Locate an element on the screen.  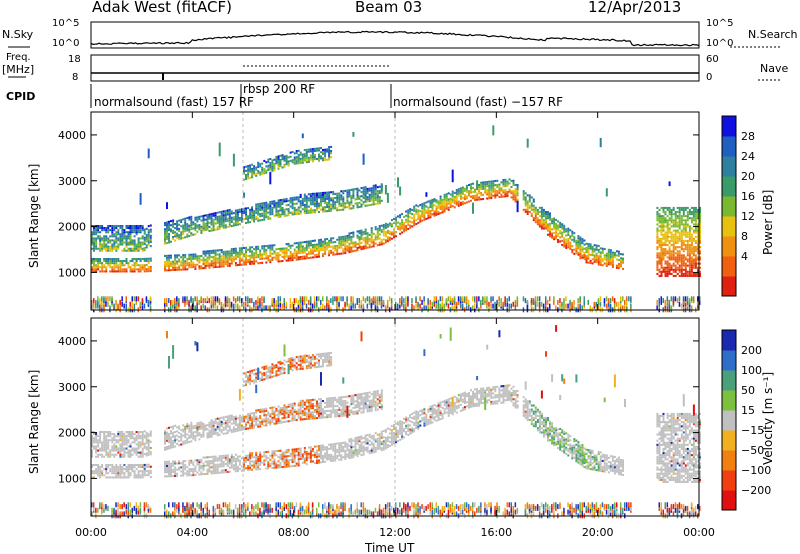
scatter-cell is located at coordinates (363, 159).